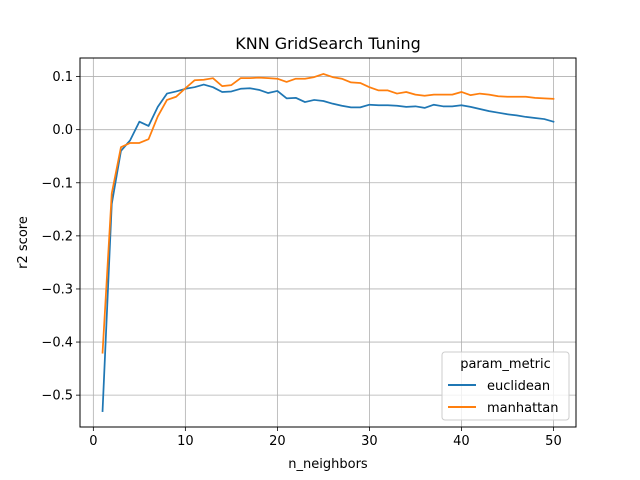 The image size is (640, 480). Describe the element at coordinates (185, 441) in the screenshot. I see `x-tick-label: 10` at that location.